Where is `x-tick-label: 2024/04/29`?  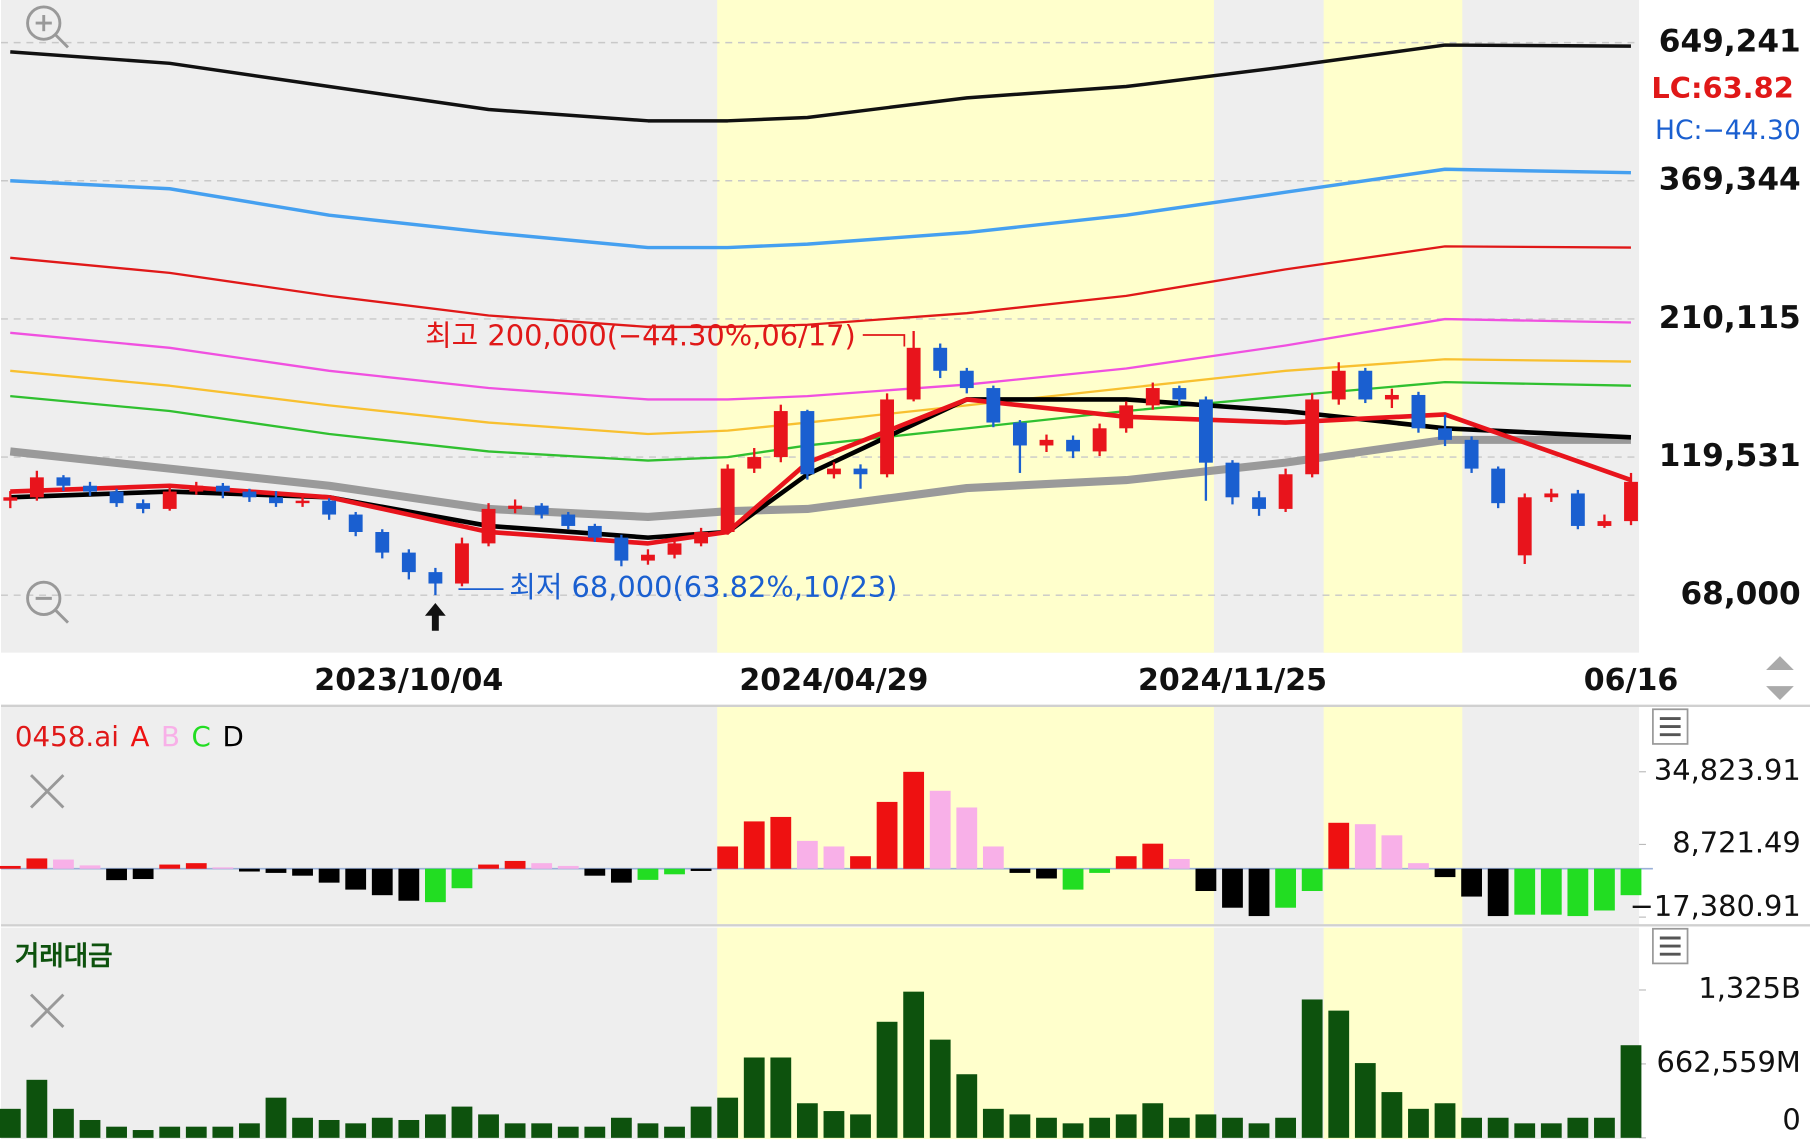
x-tick-label: 2024/04/29 is located at coordinates (833, 680).